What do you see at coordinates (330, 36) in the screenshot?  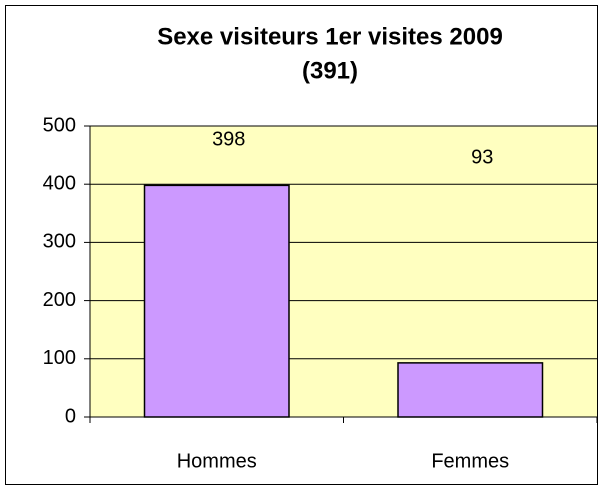 I see `chart-title: Sexe visiteurs 1er visites 2009` at bounding box center [330, 36].